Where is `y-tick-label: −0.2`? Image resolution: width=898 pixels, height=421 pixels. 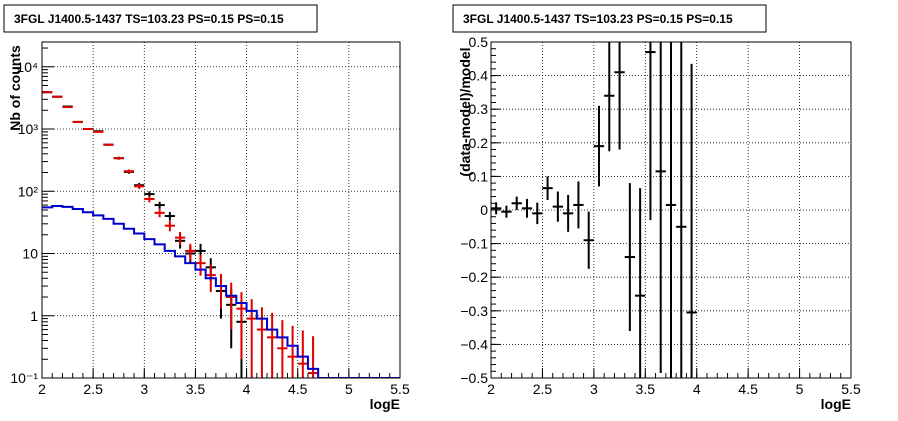
y-tick-label: −0.2 is located at coordinates (474, 277).